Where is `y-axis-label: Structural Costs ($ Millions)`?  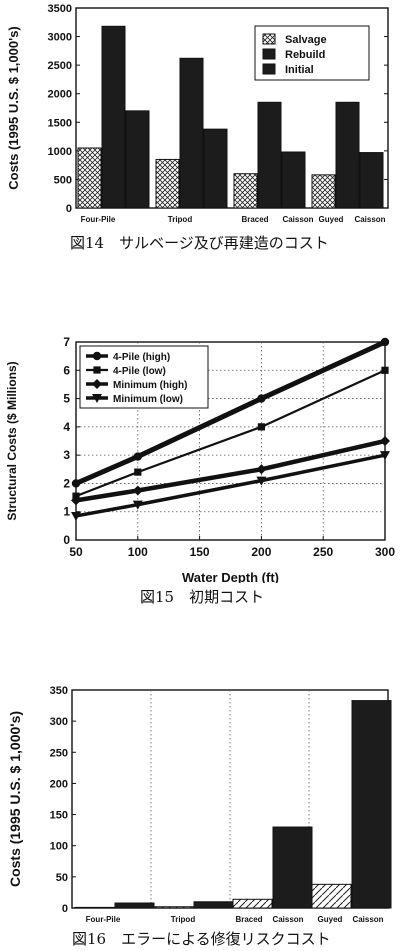 y-axis-label: Structural Costs ($ Millions) is located at coordinates (12, 440).